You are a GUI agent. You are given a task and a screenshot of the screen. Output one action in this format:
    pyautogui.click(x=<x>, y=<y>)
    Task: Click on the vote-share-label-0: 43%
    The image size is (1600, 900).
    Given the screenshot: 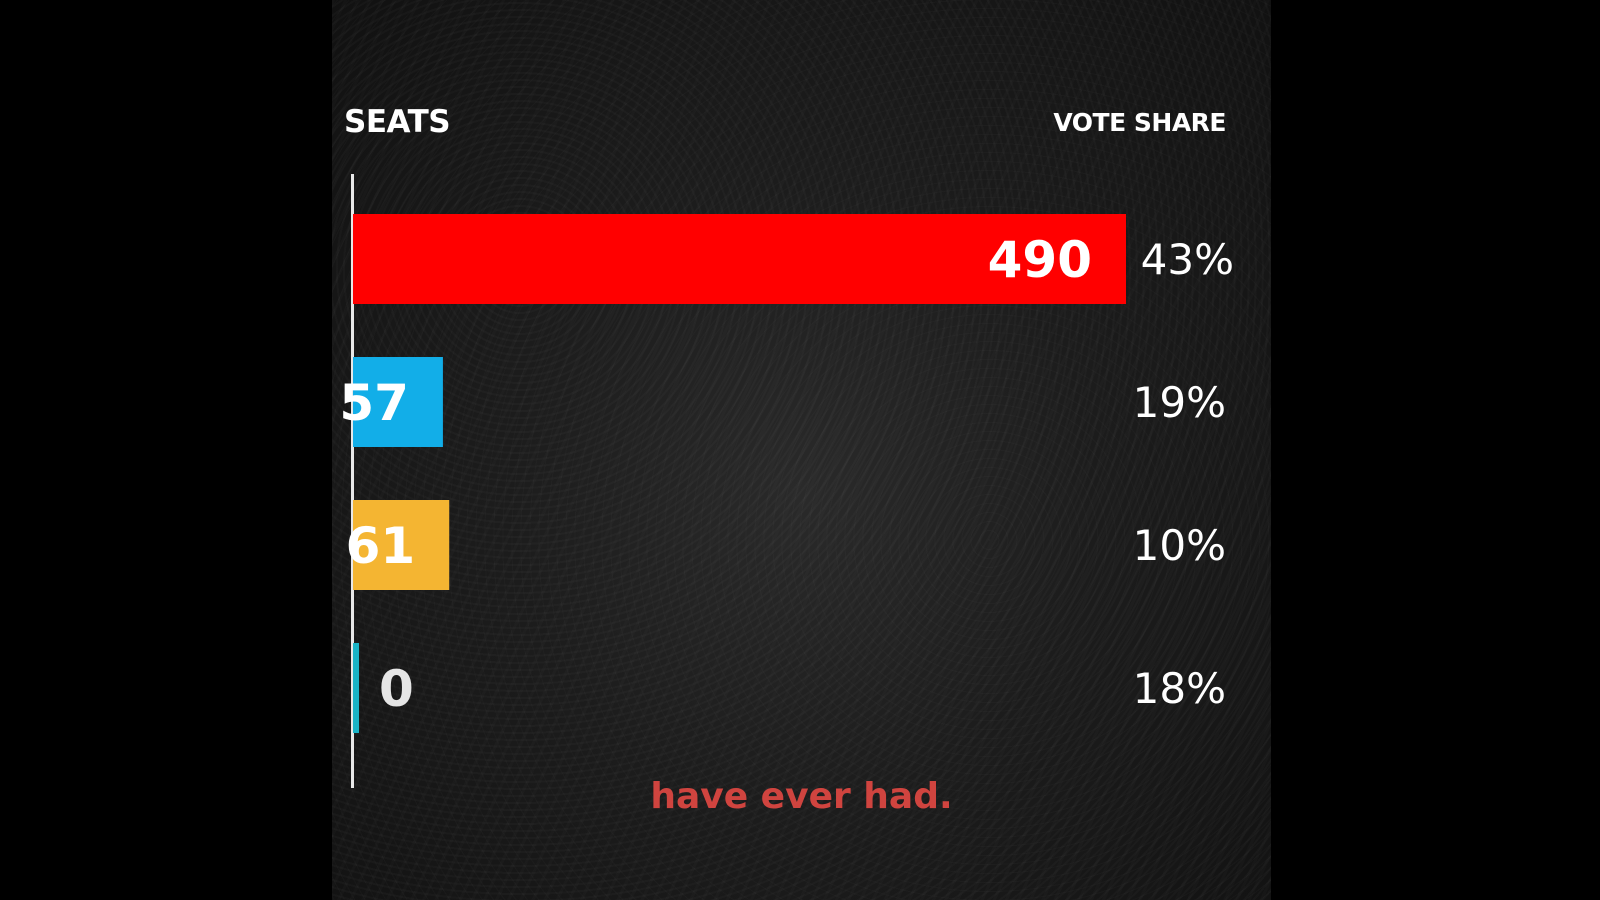 What is the action you would take?
    pyautogui.click(x=1187, y=259)
    